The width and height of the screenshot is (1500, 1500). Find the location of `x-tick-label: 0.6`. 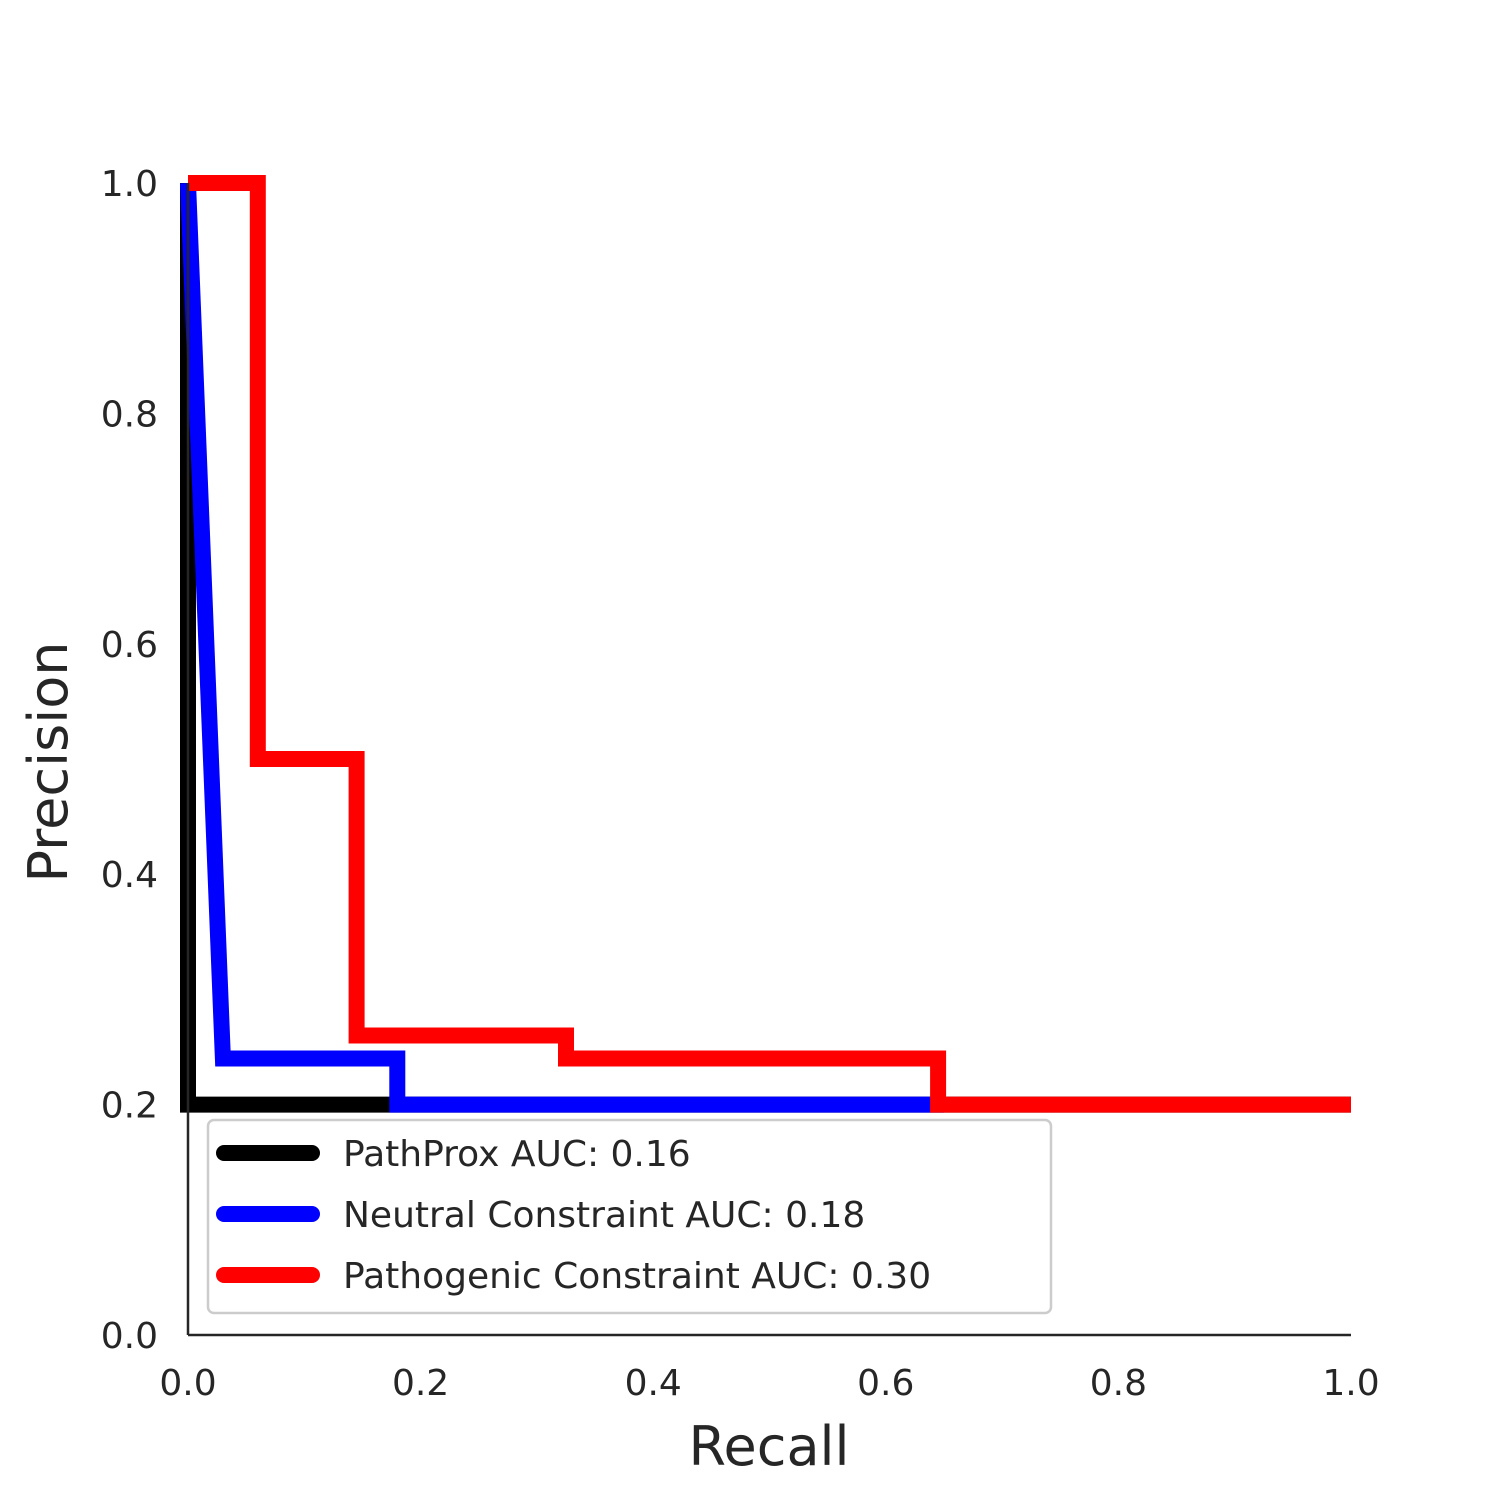

x-tick-label: 0.6 is located at coordinates (885, 1383).